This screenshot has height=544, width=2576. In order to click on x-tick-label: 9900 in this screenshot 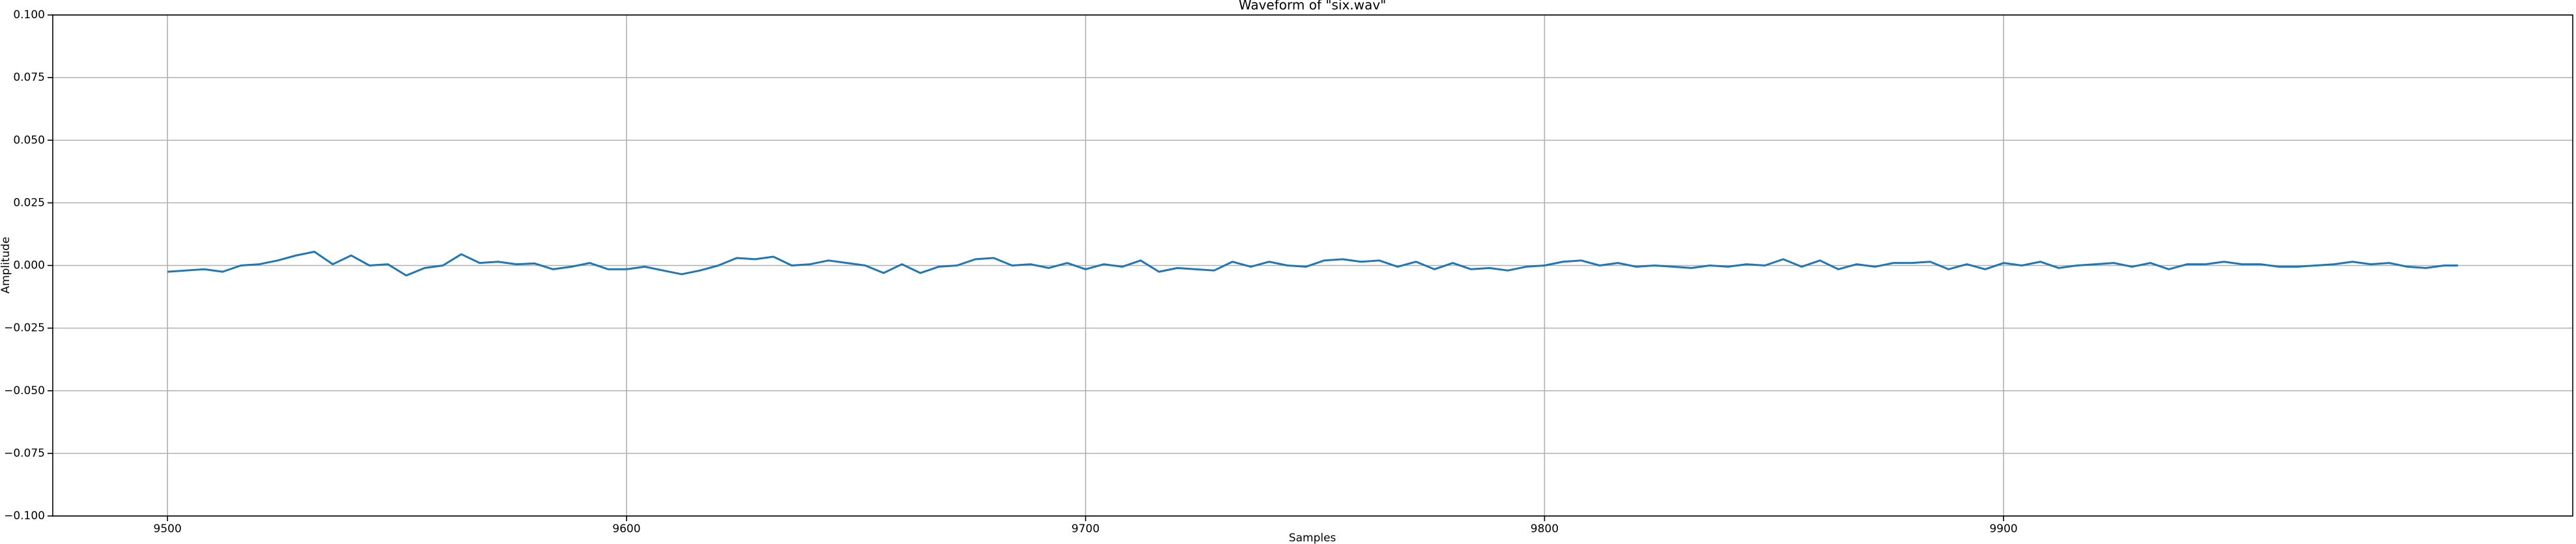, I will do `click(2003, 529)`.